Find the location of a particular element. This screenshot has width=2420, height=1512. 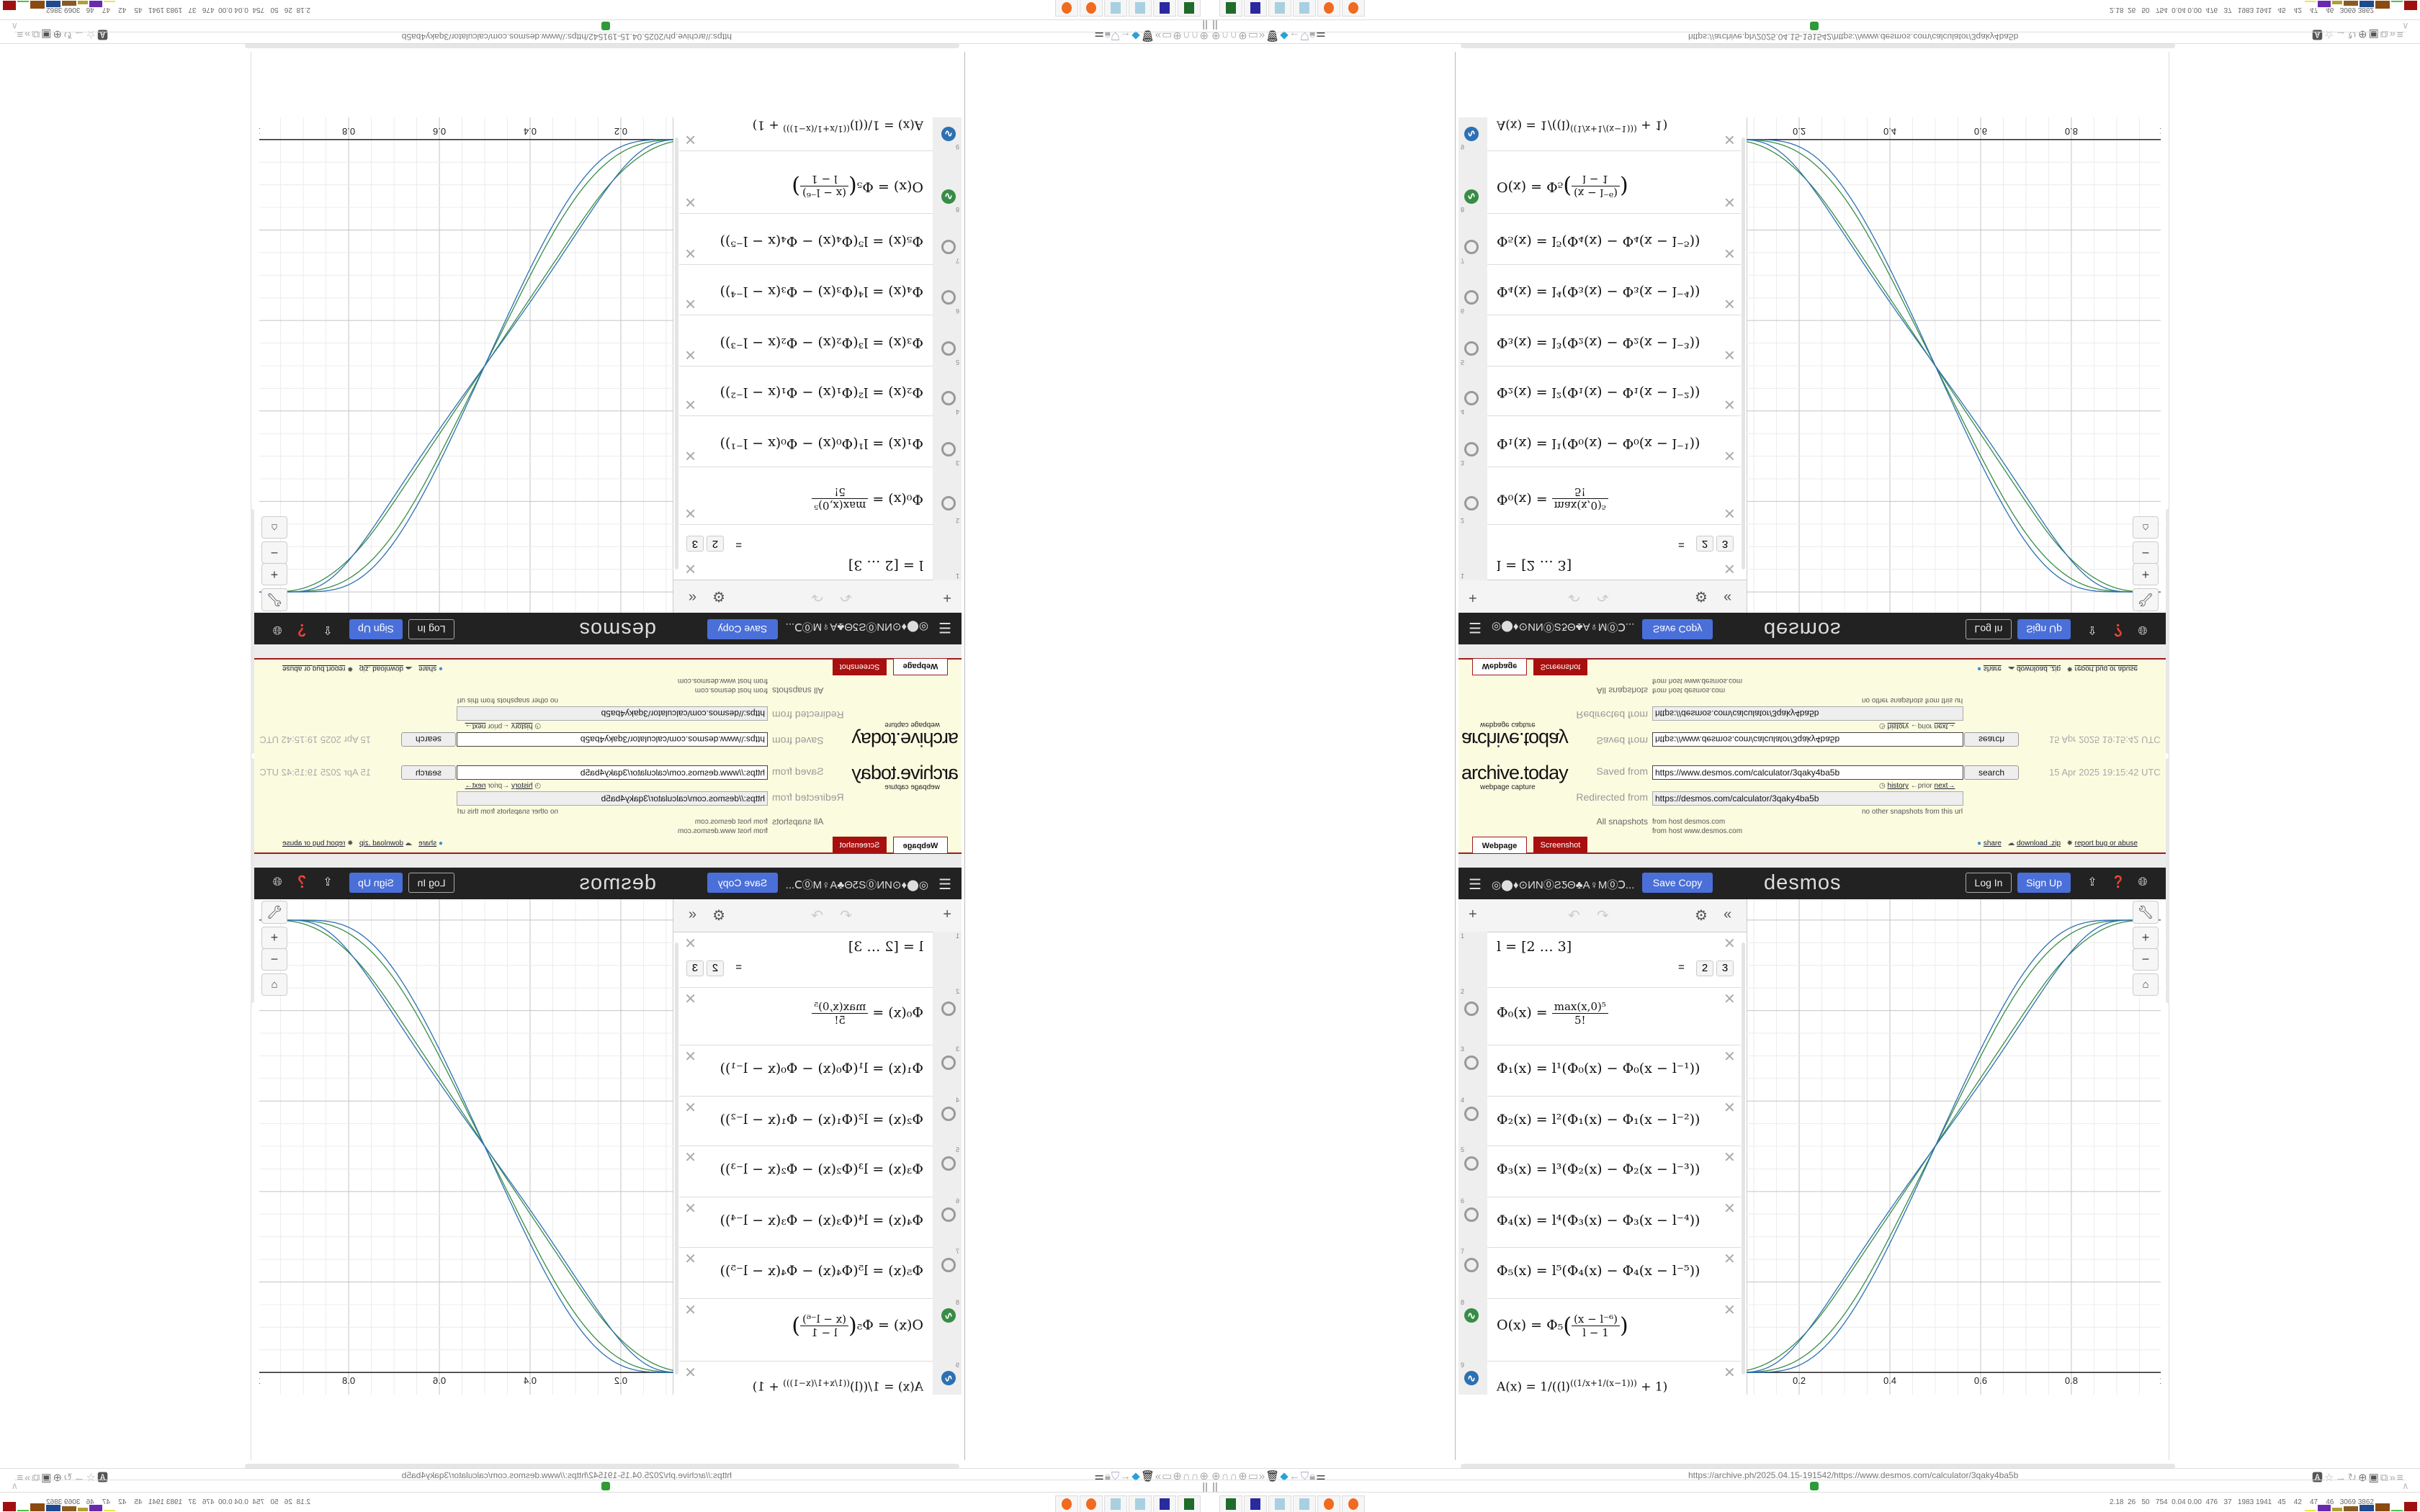

share-graph-icon: ⇪ is located at coordinates (328, 630).